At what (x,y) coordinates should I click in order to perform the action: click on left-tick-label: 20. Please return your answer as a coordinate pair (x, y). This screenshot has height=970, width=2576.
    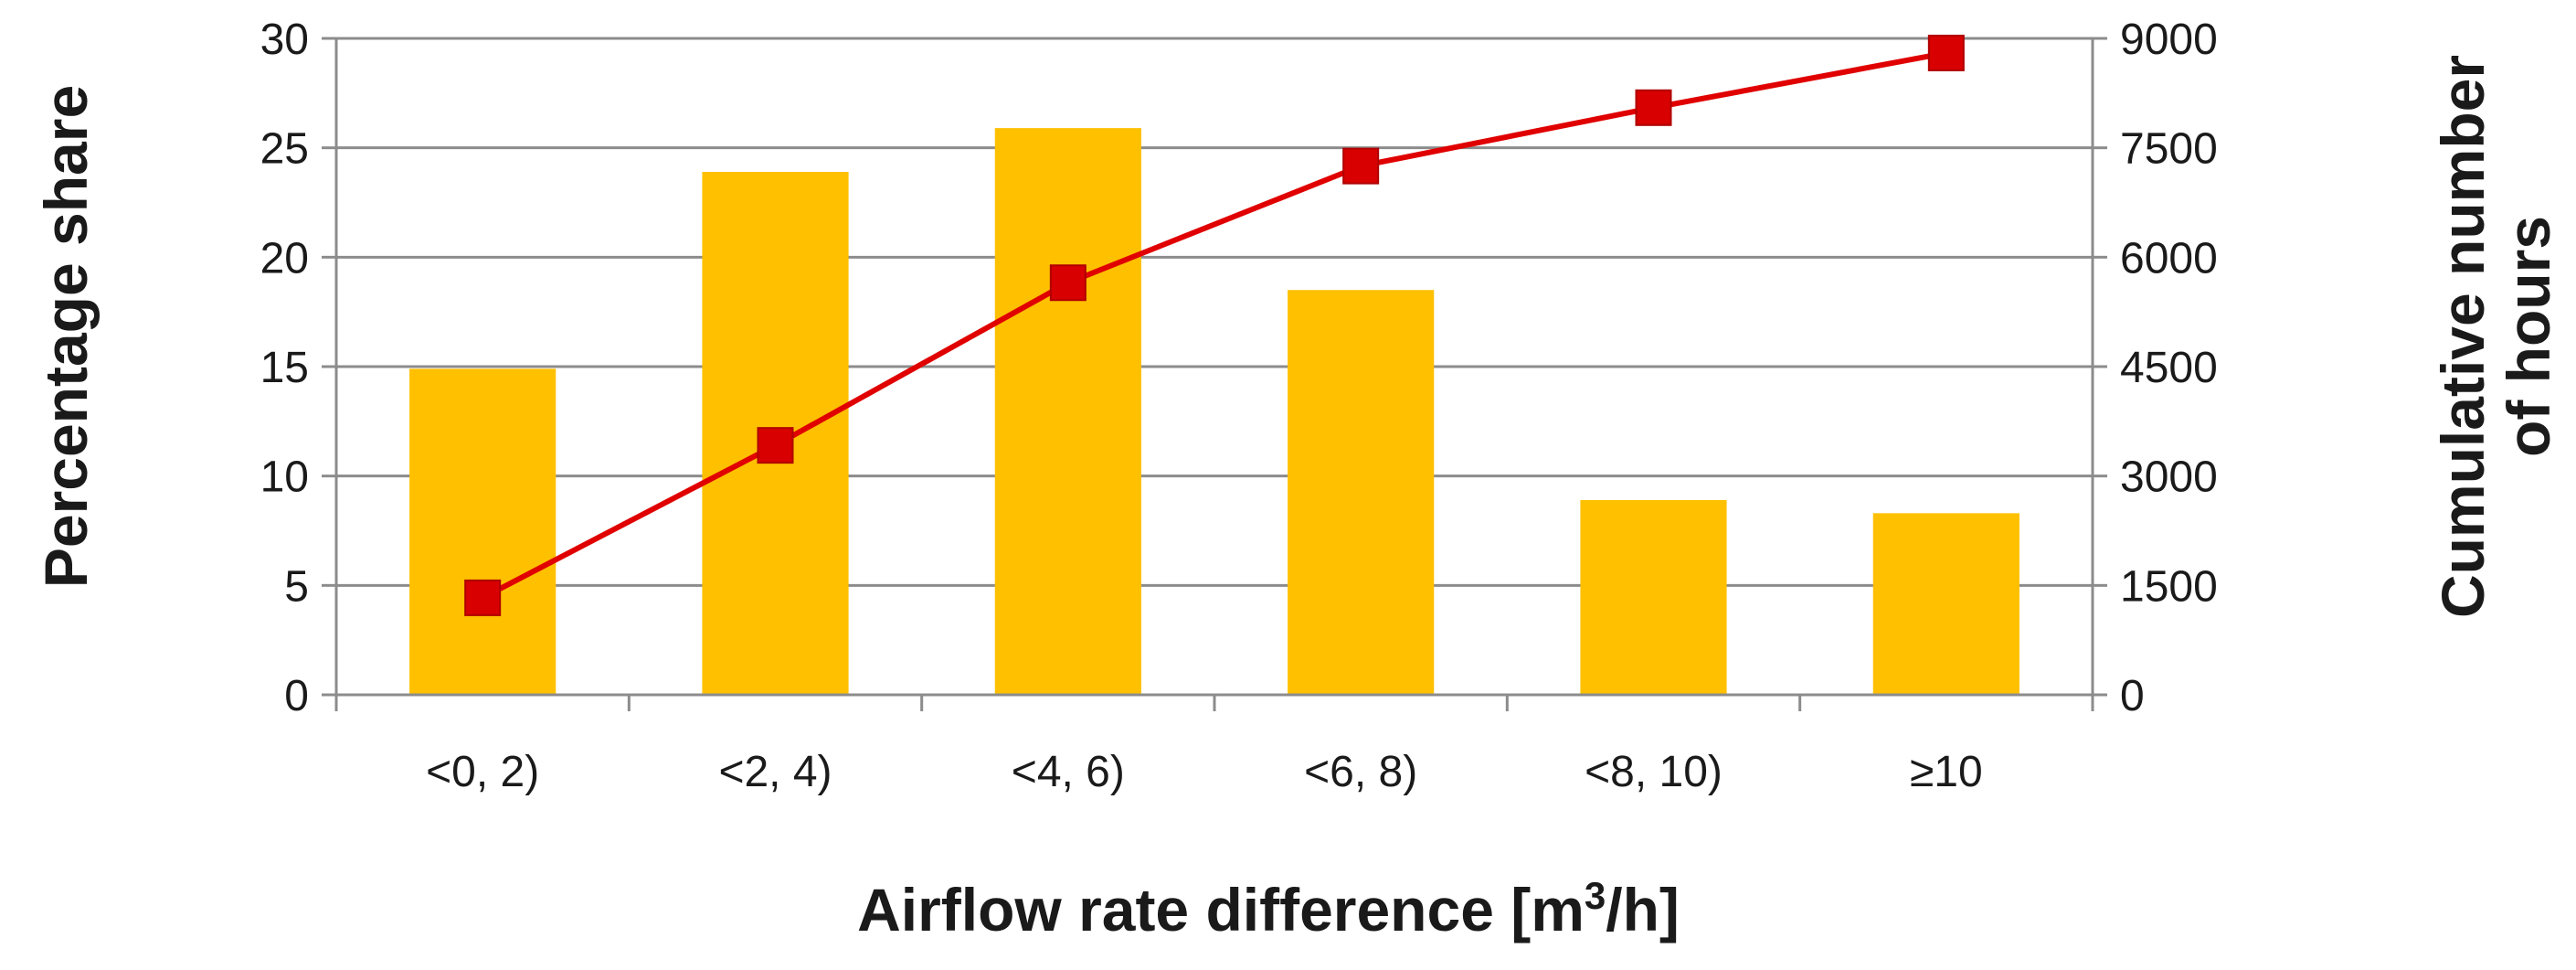
    Looking at the image, I should click on (284, 258).